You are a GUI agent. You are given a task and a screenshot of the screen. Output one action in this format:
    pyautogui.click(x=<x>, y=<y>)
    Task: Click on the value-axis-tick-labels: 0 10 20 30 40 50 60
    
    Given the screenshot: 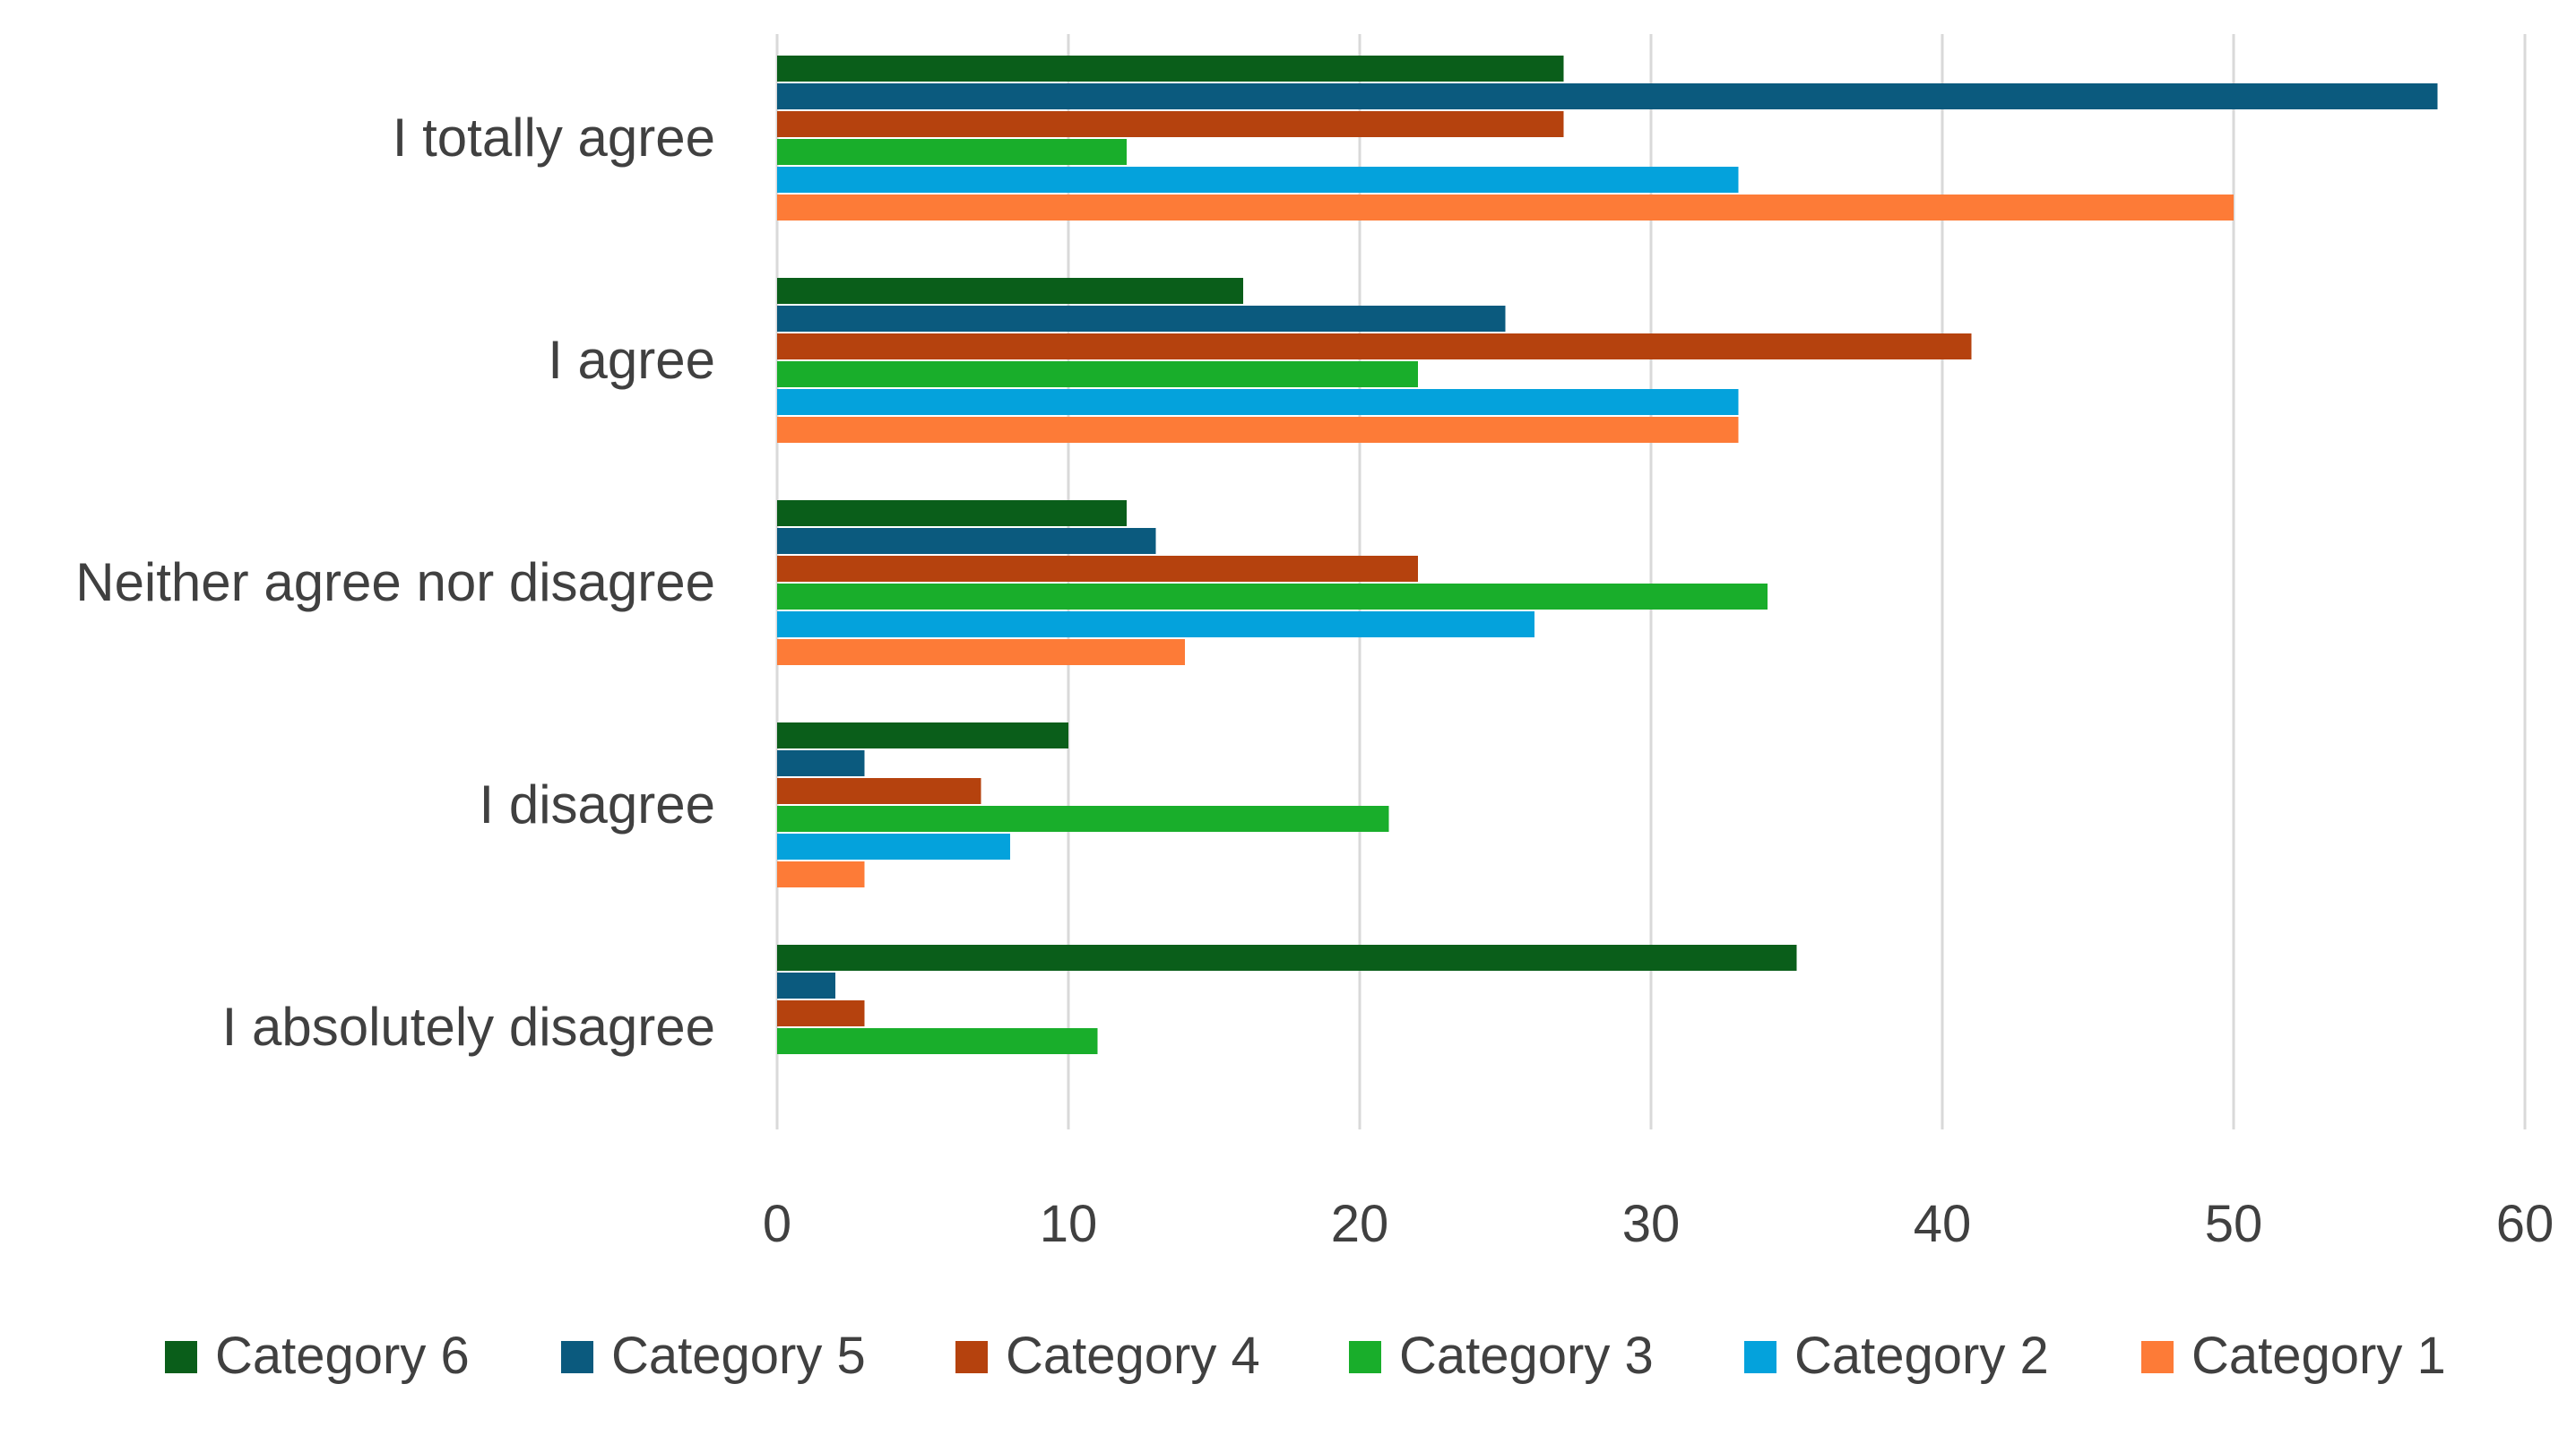 What is the action you would take?
    pyautogui.click(x=1658, y=1224)
    